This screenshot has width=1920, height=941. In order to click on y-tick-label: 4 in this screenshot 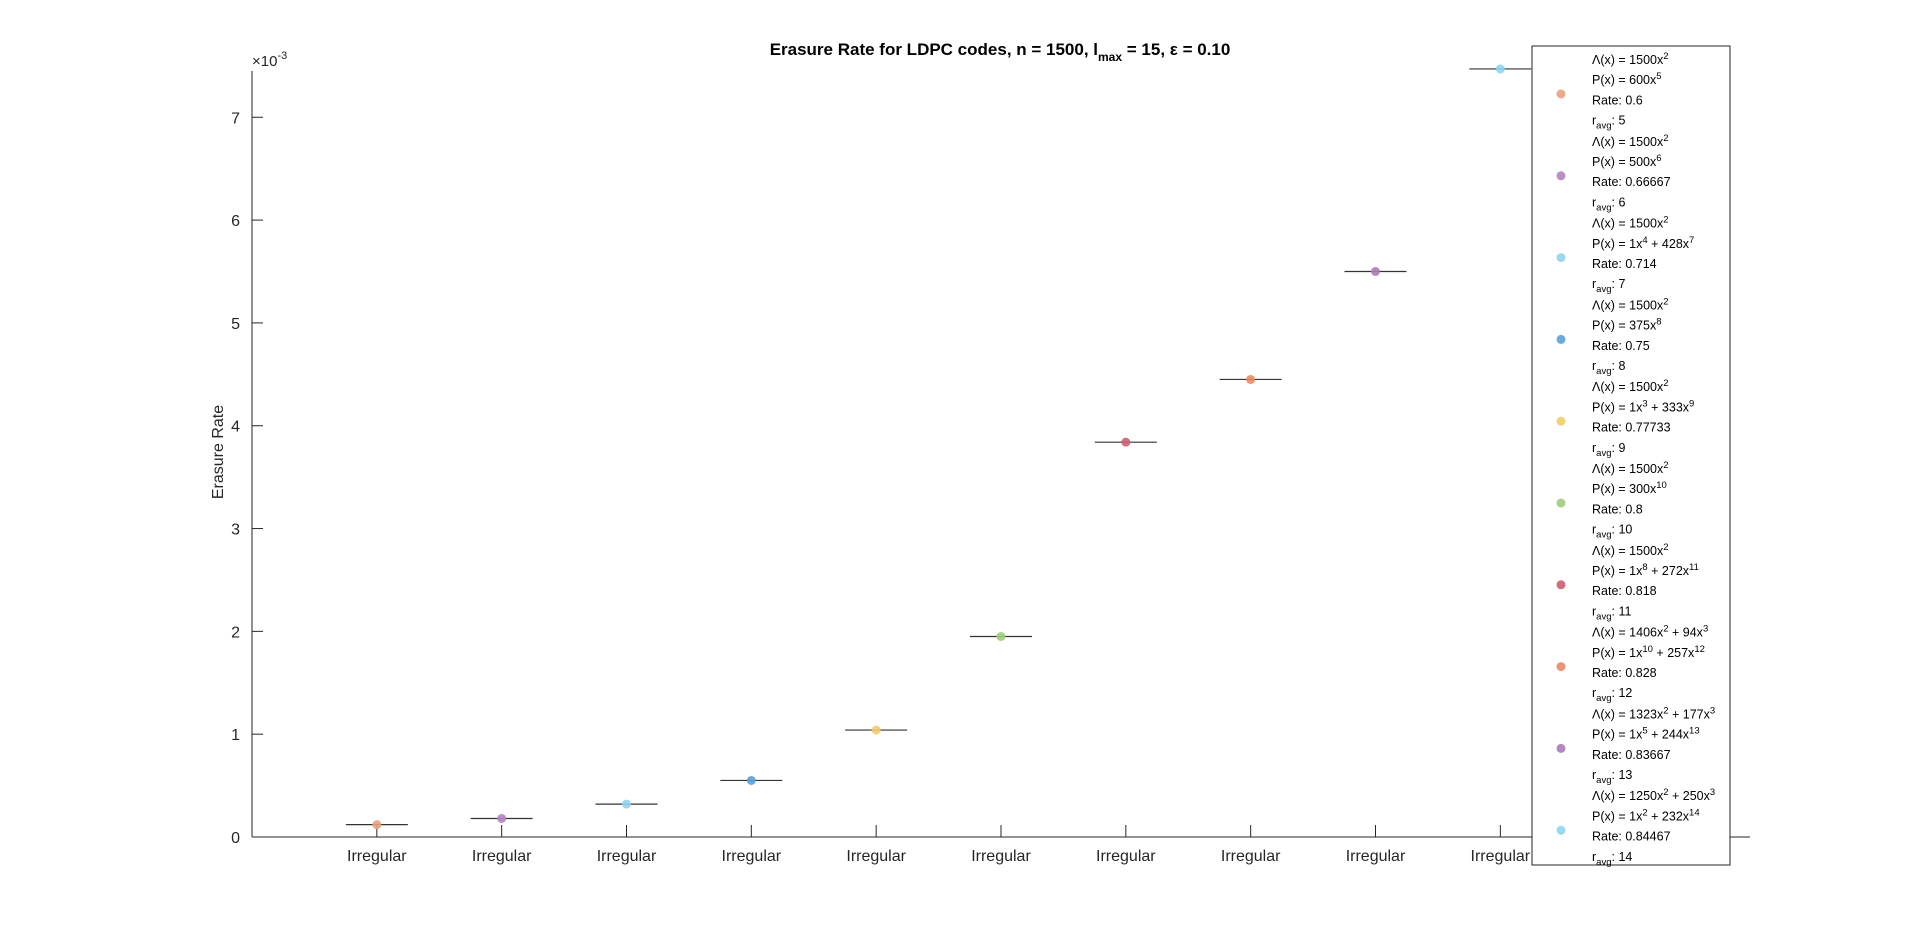, I will do `click(235, 427)`.